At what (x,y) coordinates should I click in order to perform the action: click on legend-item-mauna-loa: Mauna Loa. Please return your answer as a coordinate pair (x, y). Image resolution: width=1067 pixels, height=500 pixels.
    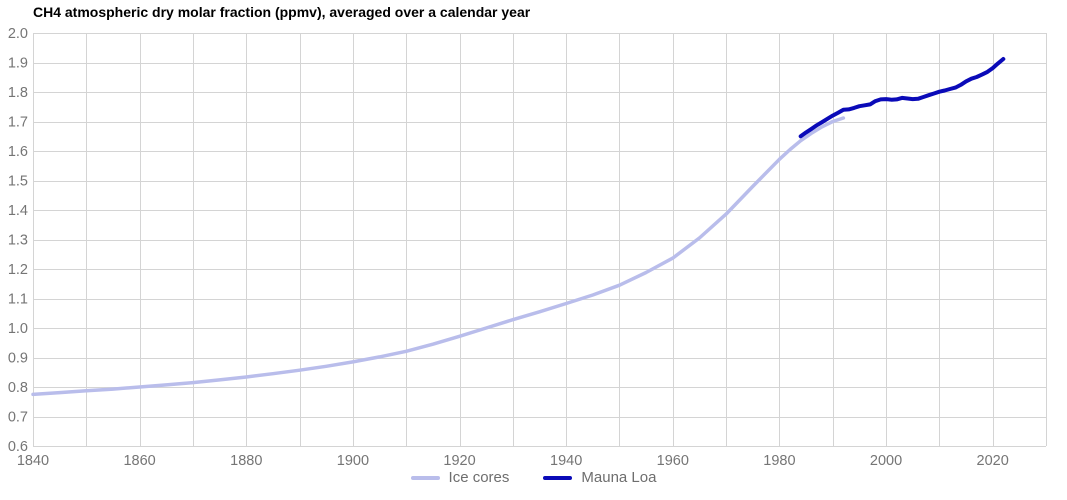
    Looking at the image, I should click on (599, 477).